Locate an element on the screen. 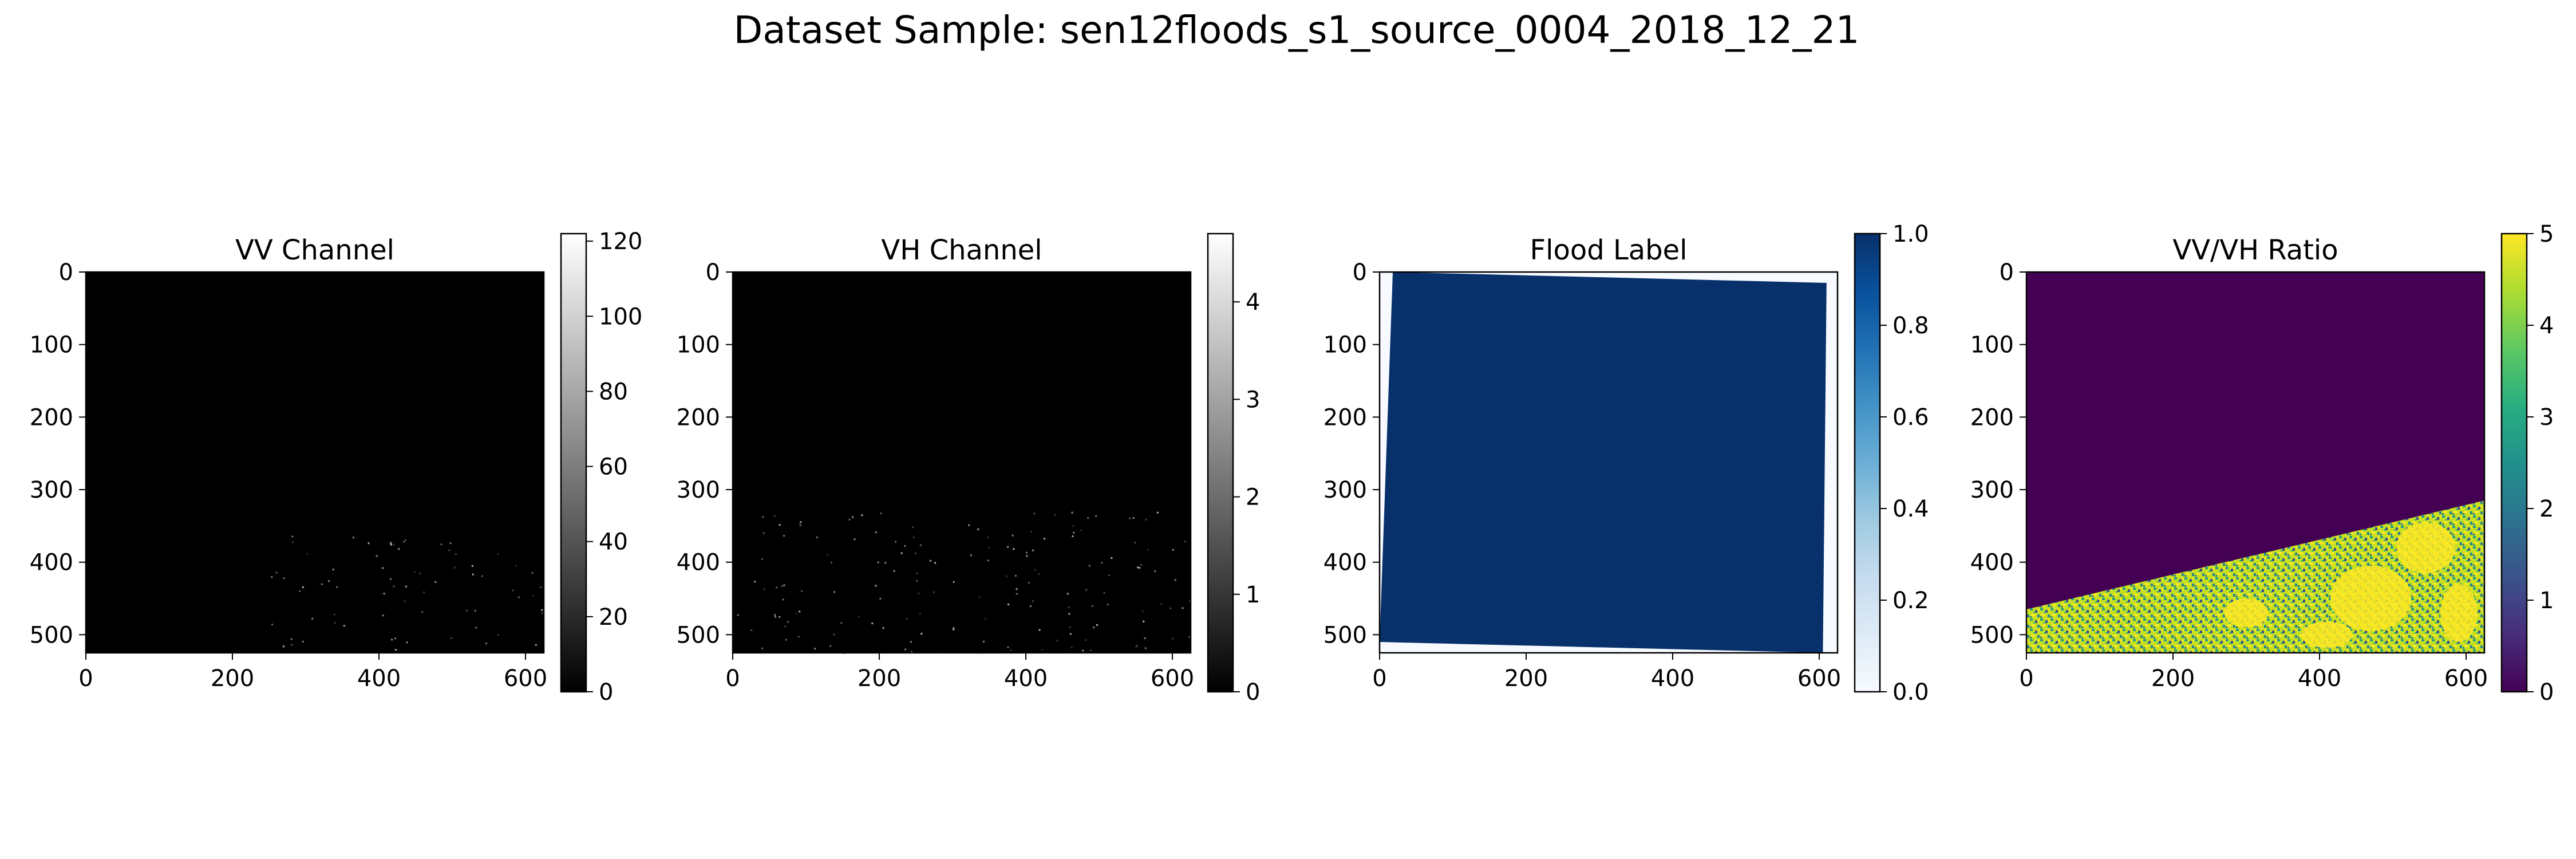  flood-region is located at coordinates (1603, 462).